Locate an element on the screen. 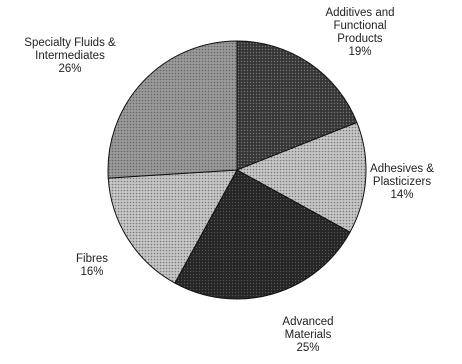  slice-name-line: Functional is located at coordinates (359, 26).